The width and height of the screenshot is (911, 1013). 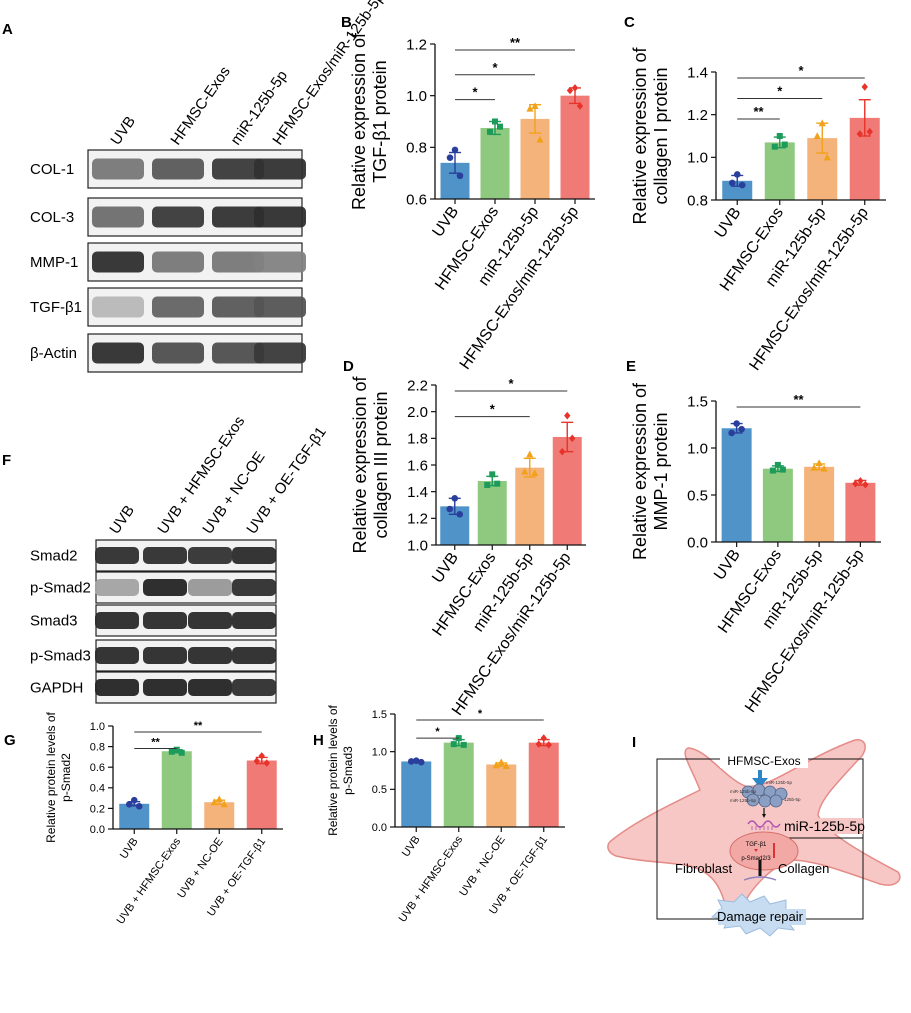 What do you see at coordinates (417, 465) in the screenshot?
I see `y-tick-label: 1.6` at bounding box center [417, 465].